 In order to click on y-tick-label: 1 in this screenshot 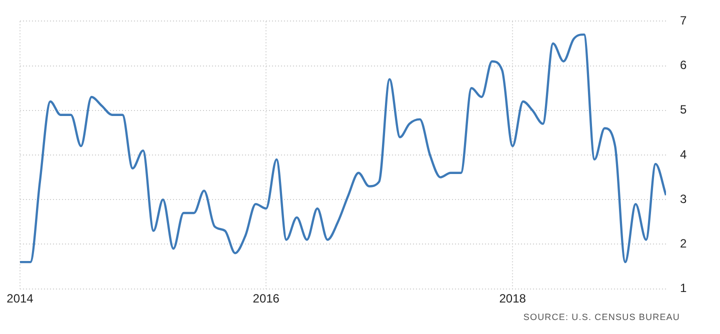, I will do `click(683, 288)`.